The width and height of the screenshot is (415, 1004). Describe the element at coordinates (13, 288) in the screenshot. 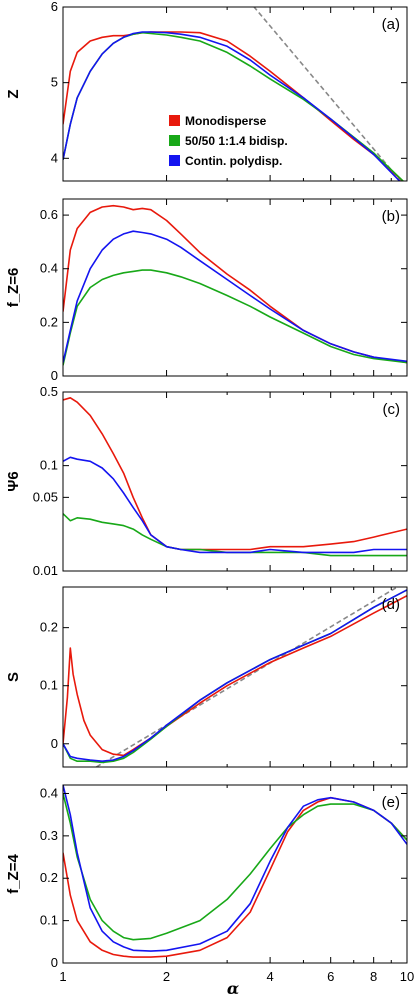

I see `y-axis-label: f_Z=6` at that location.